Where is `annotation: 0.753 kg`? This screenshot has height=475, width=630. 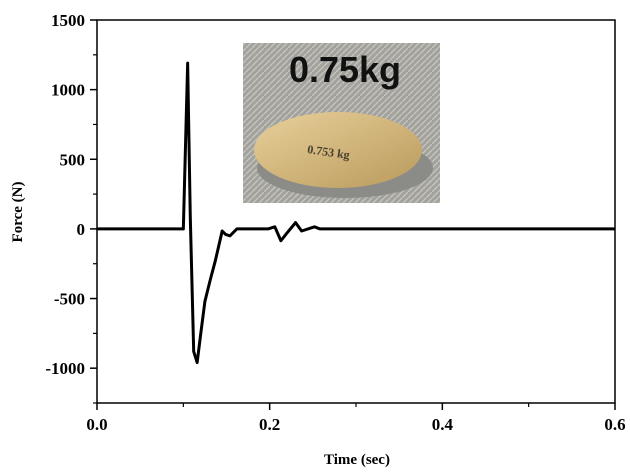
annotation: 0.753 kg is located at coordinates (328, 152).